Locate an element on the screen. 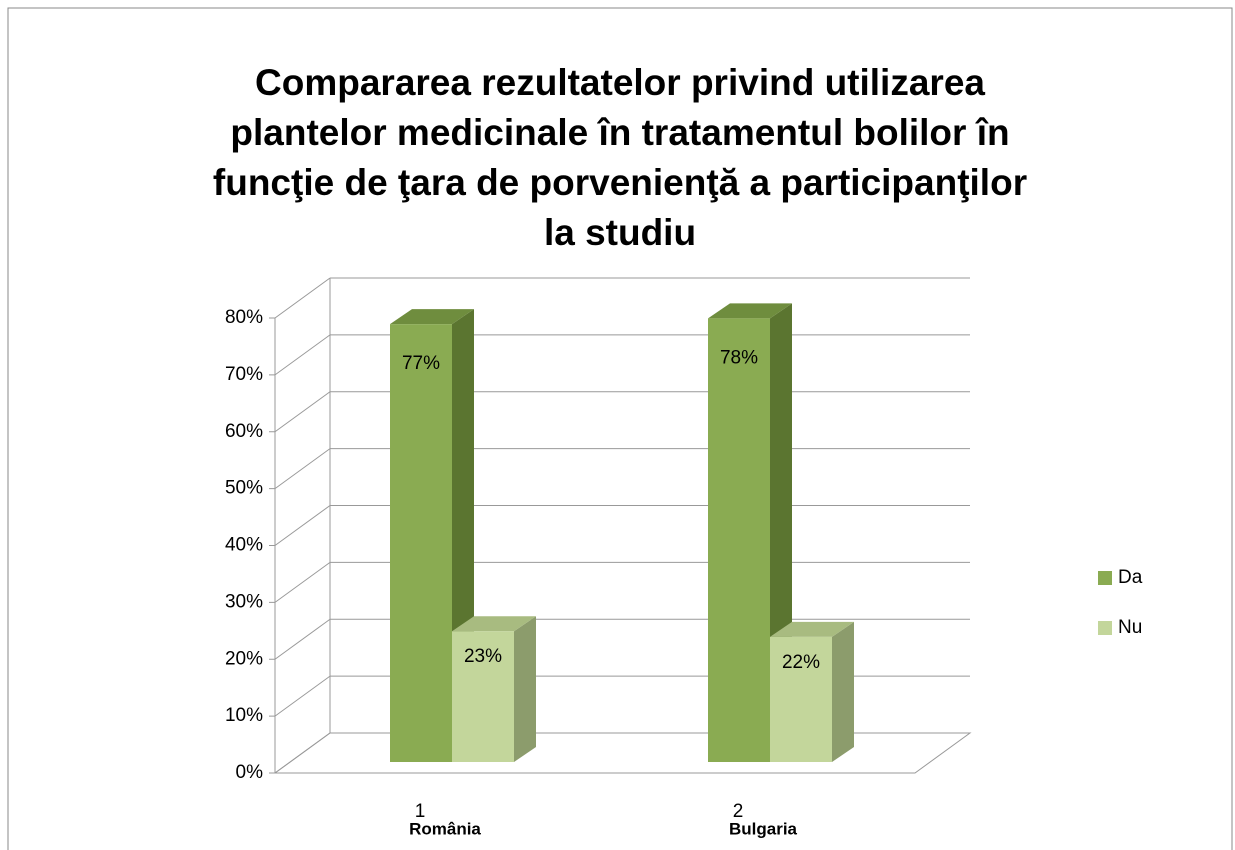  category-name: Bulgaria is located at coordinates (763, 828).